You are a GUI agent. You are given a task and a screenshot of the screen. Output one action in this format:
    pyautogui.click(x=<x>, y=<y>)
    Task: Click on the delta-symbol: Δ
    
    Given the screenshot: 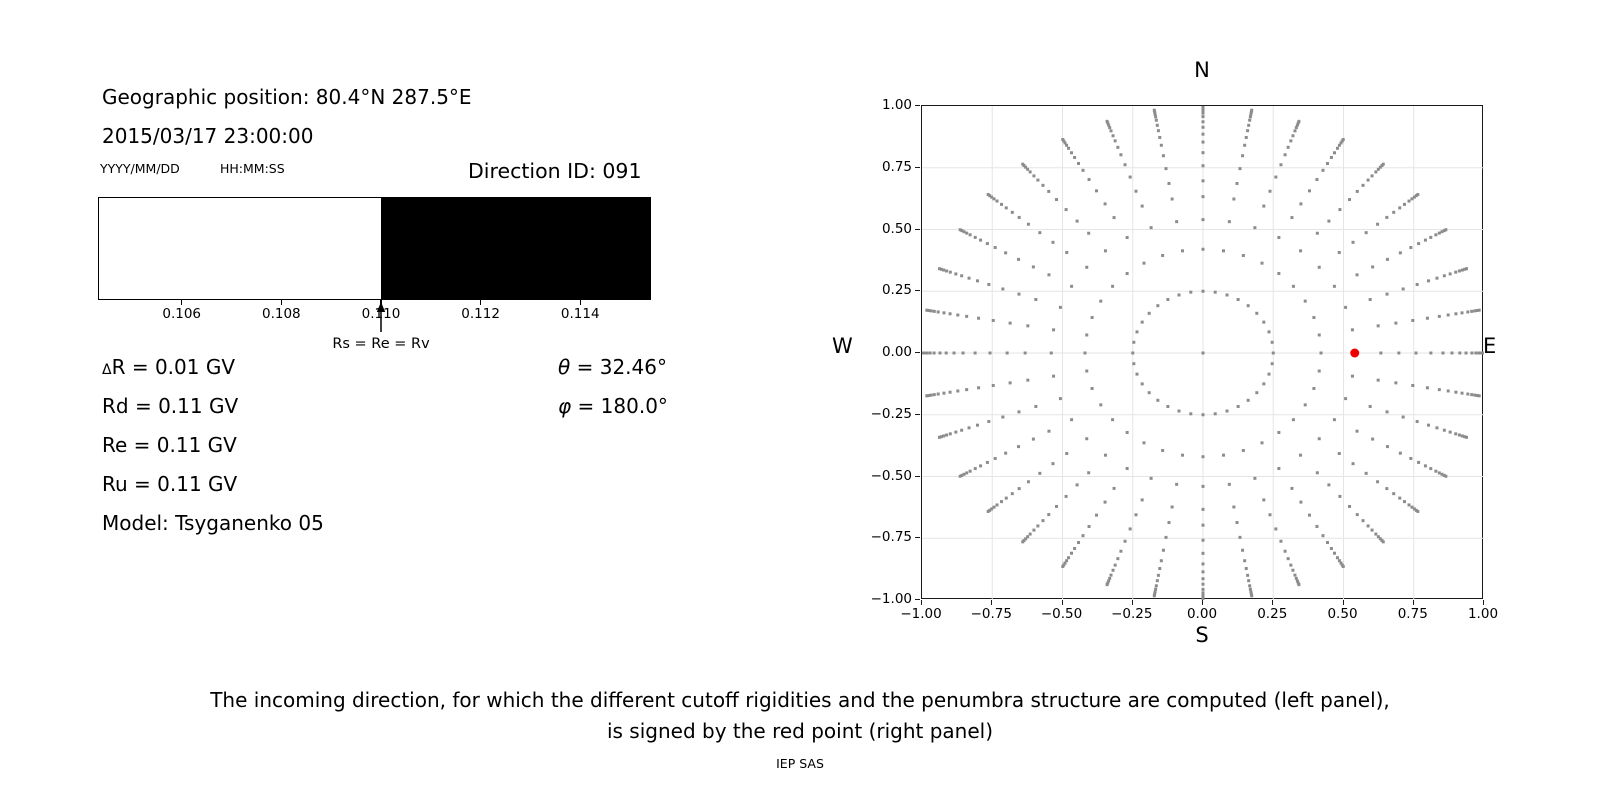 What is the action you would take?
    pyautogui.click(x=107, y=370)
    